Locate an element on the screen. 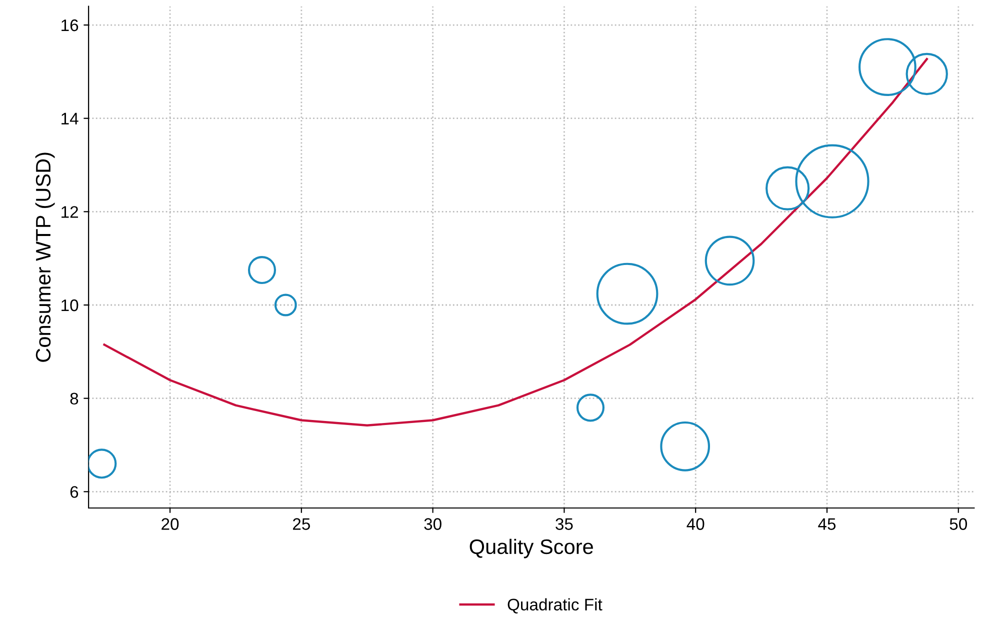 The width and height of the screenshot is (984, 635). x-tick-label: 50 is located at coordinates (959, 524).